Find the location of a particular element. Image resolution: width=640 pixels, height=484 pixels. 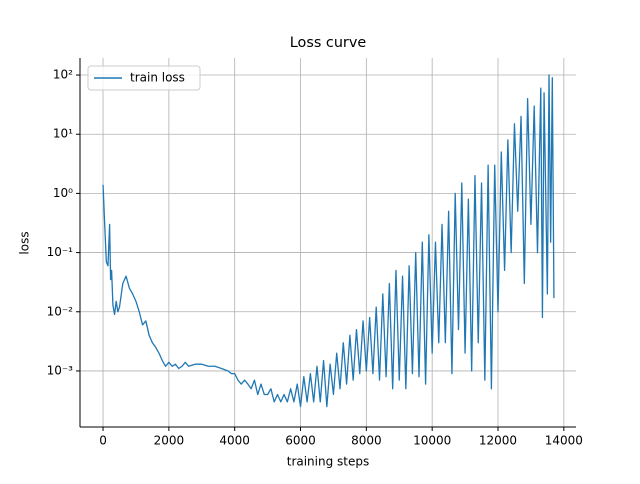

x-tick-label: 10000 is located at coordinates (432, 441).